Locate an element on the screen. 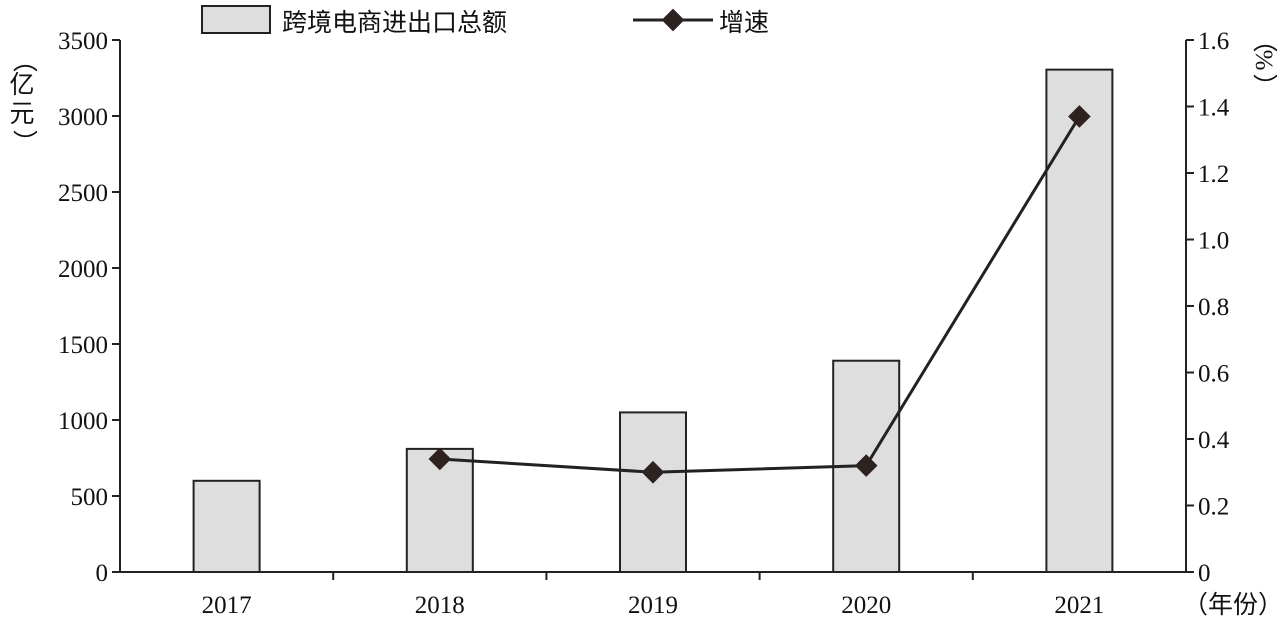 This screenshot has height=627, width=1288. x-tick-label: 2018 is located at coordinates (440, 605).